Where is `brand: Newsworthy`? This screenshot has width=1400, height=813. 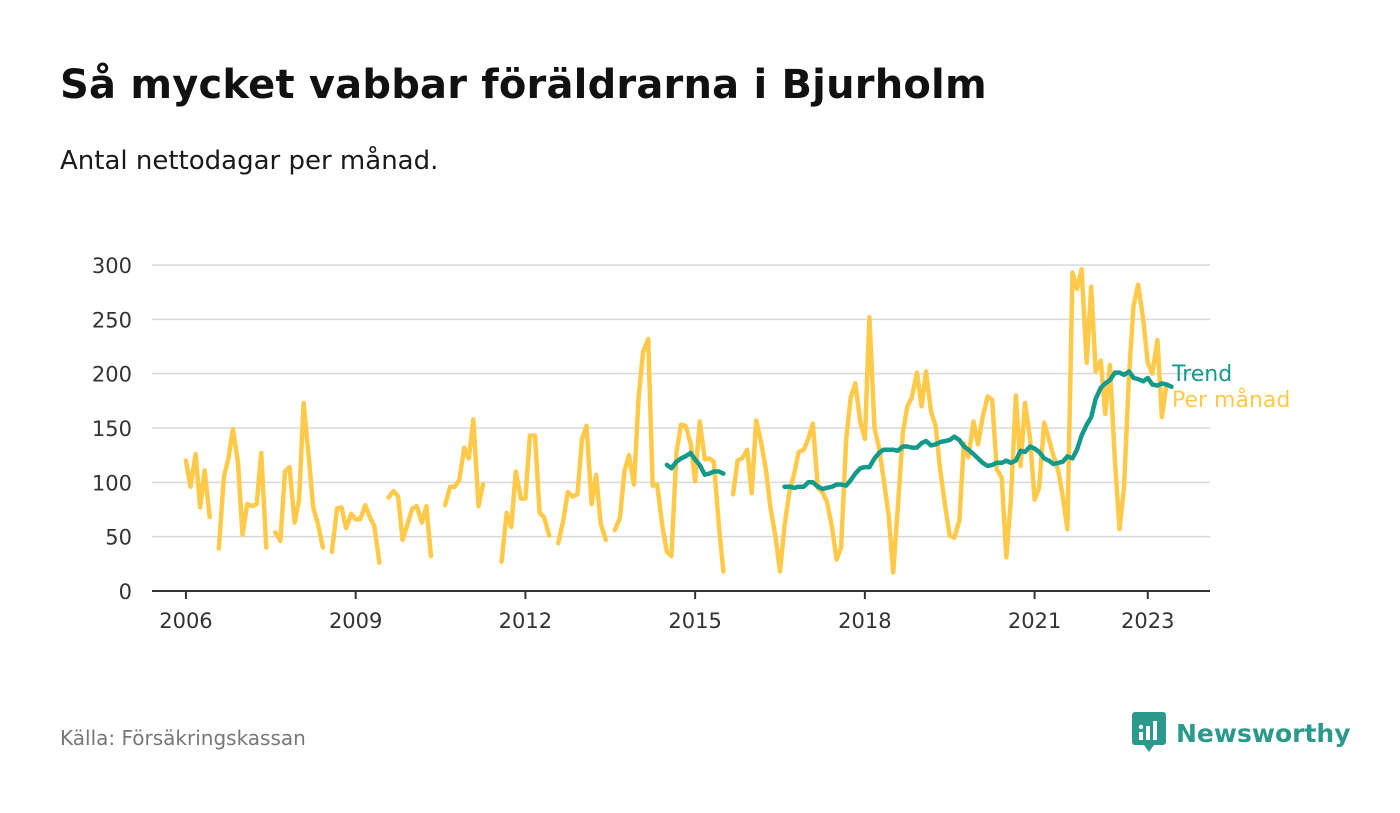
brand: Newsworthy is located at coordinates (1241, 733).